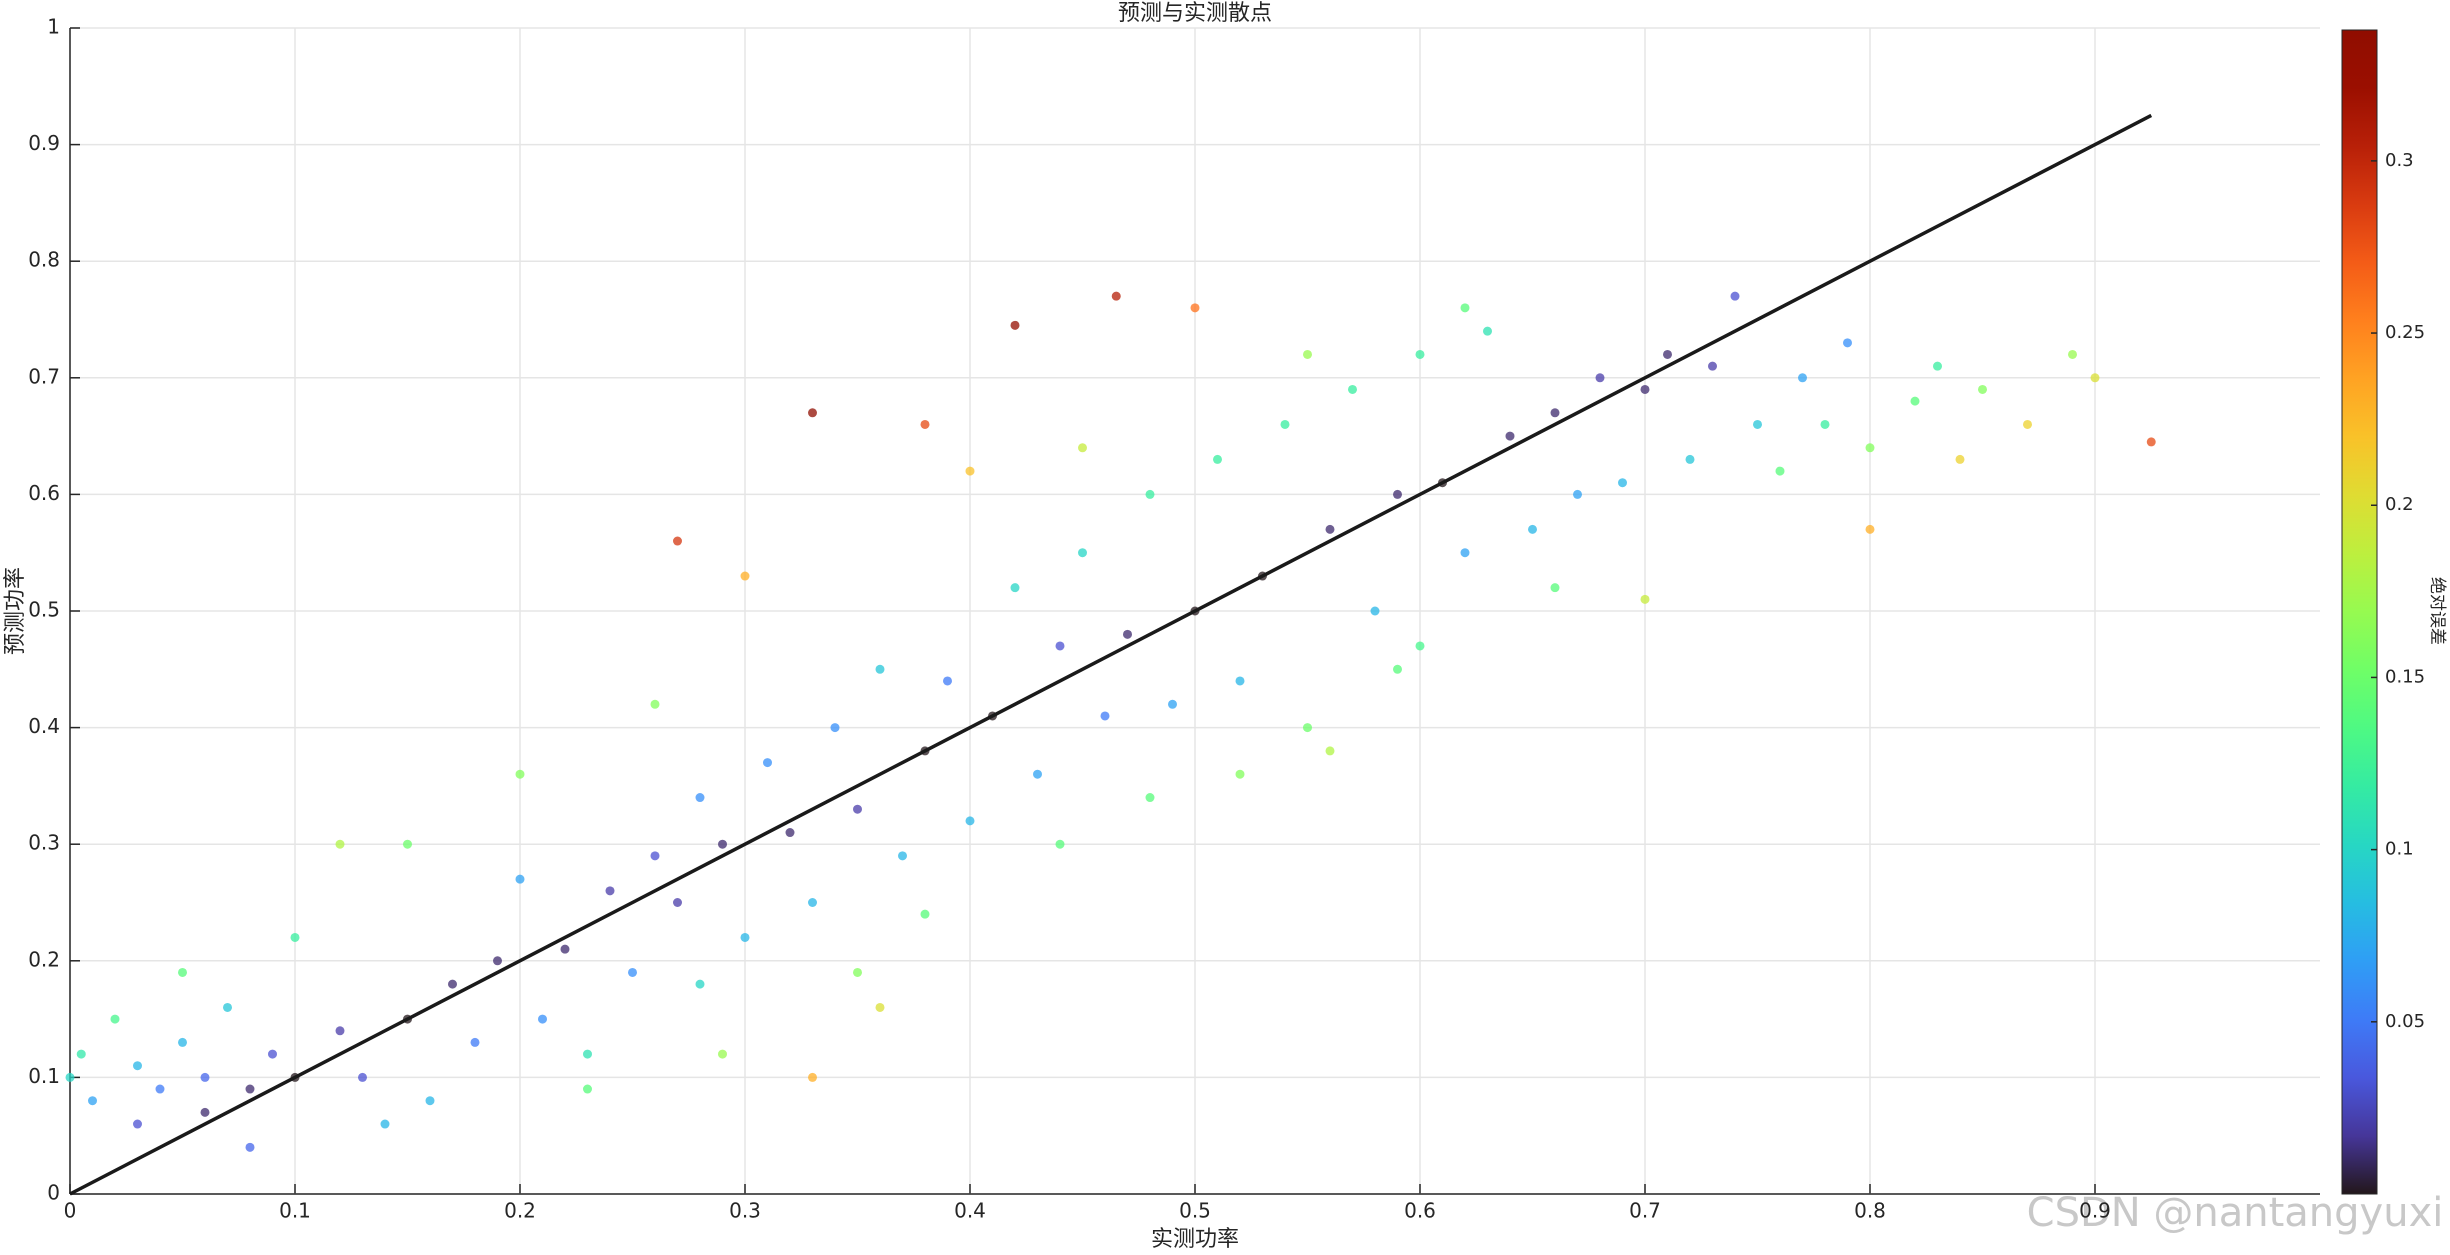 Image resolution: width=2450 pixels, height=1255 pixels. I want to click on y-tick-label: 0.3, so click(44, 843).